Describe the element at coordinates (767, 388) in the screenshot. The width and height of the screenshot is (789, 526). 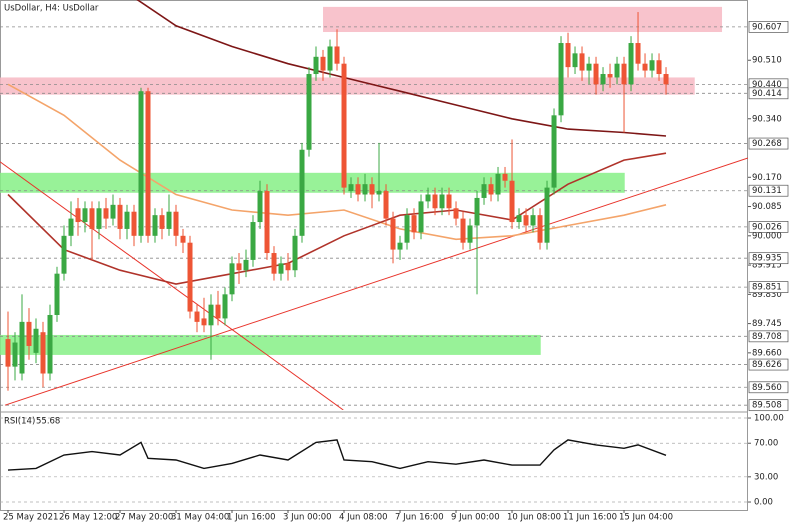
I see `level-label: 89.560` at that location.